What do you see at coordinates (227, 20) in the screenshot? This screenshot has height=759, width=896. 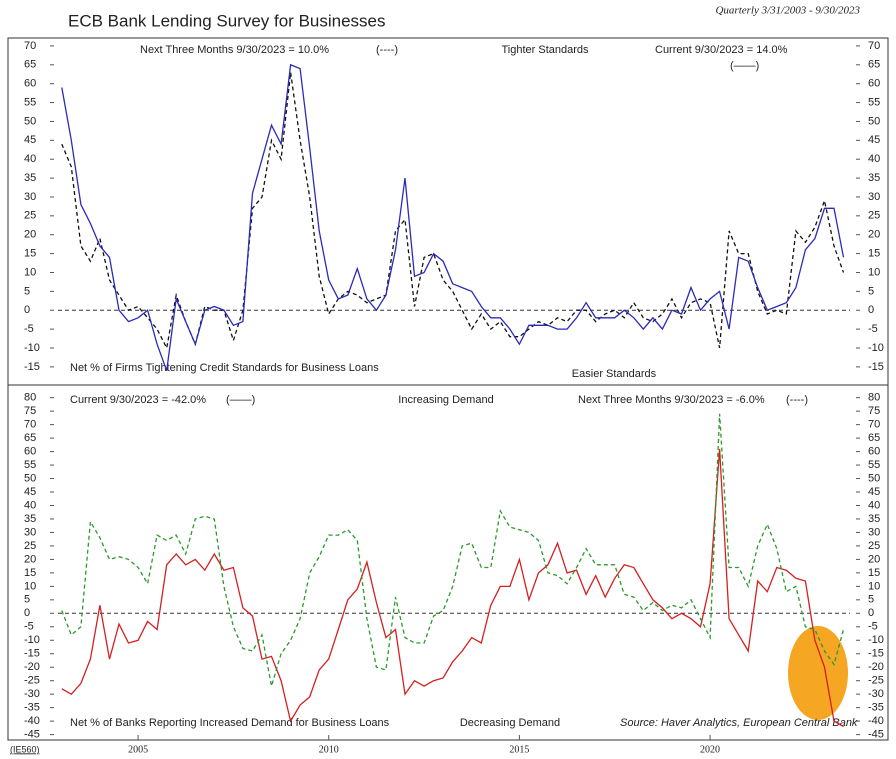 I see `chart-title: ECB Bank Lending Survey for Businesses` at bounding box center [227, 20].